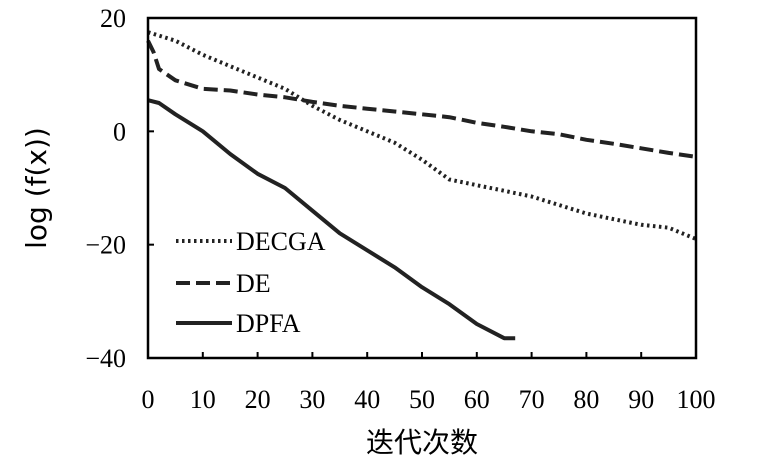  Describe the element at coordinates (367, 399) in the screenshot. I see `x-tick-label: 40` at that location.